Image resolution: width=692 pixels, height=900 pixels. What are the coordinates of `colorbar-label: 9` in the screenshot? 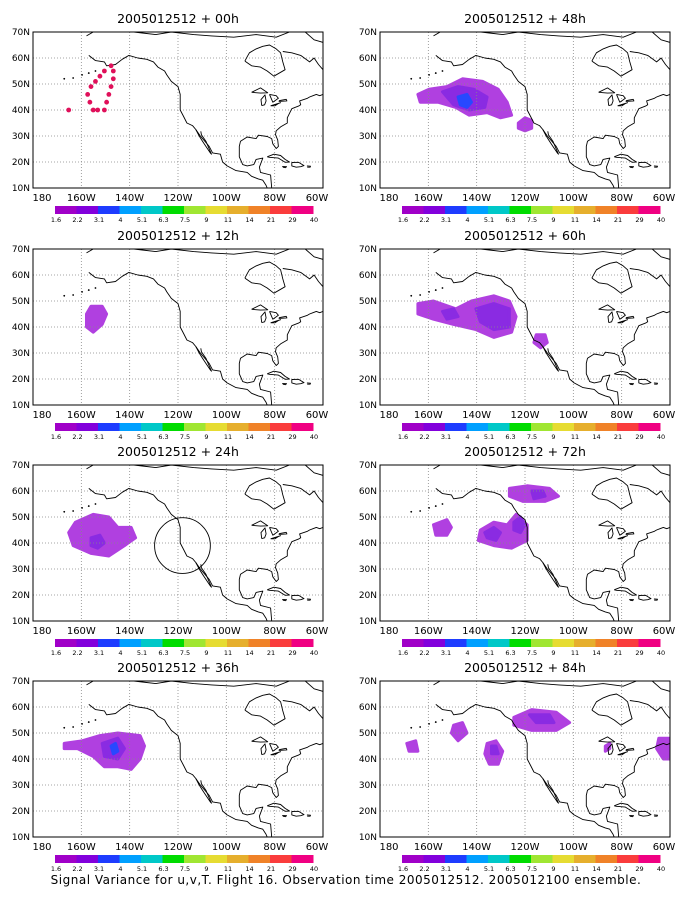 It's located at (553, 437).